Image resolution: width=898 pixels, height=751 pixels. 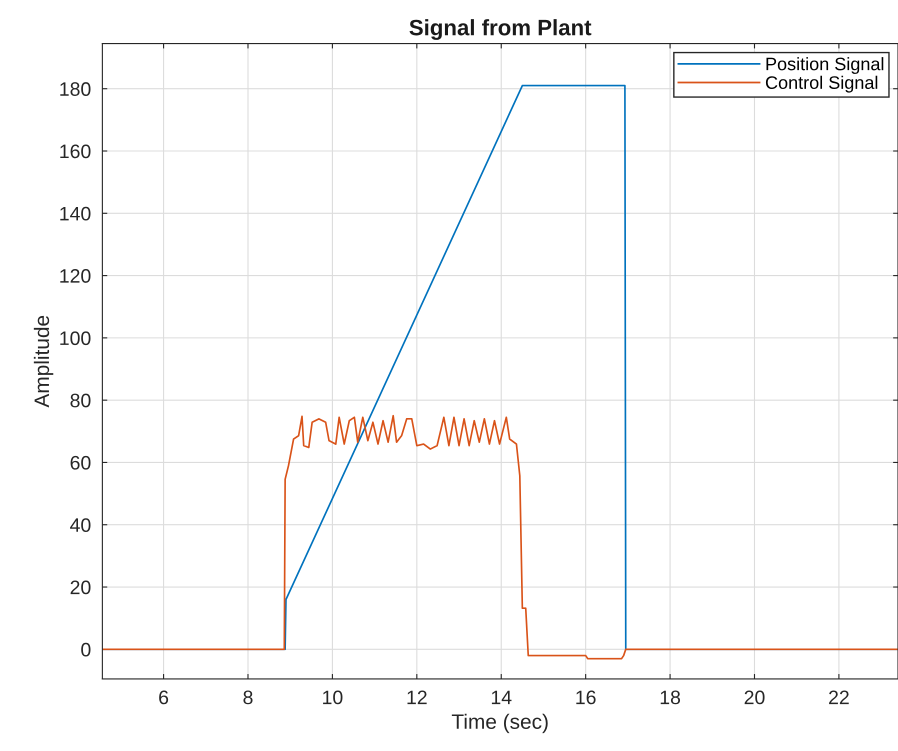 What do you see at coordinates (75, 151) in the screenshot?
I see `y-tick-label: 160` at bounding box center [75, 151].